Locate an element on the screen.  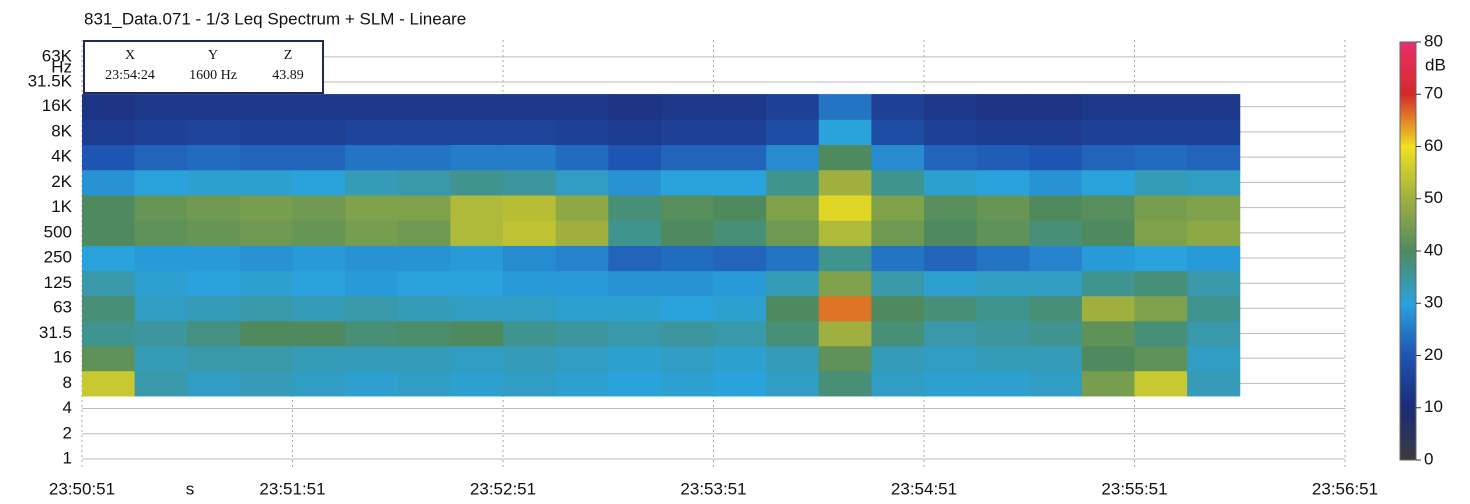
cursor-x: 23:54:24 is located at coordinates (130, 75).